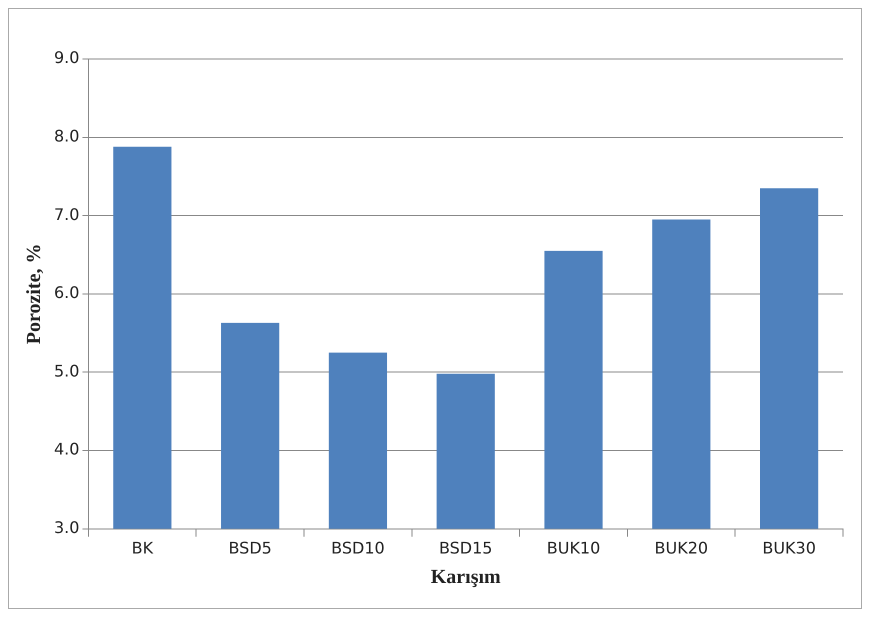  Describe the element at coordinates (67, 449) in the screenshot. I see `y-tick-label: 4.0` at that location.